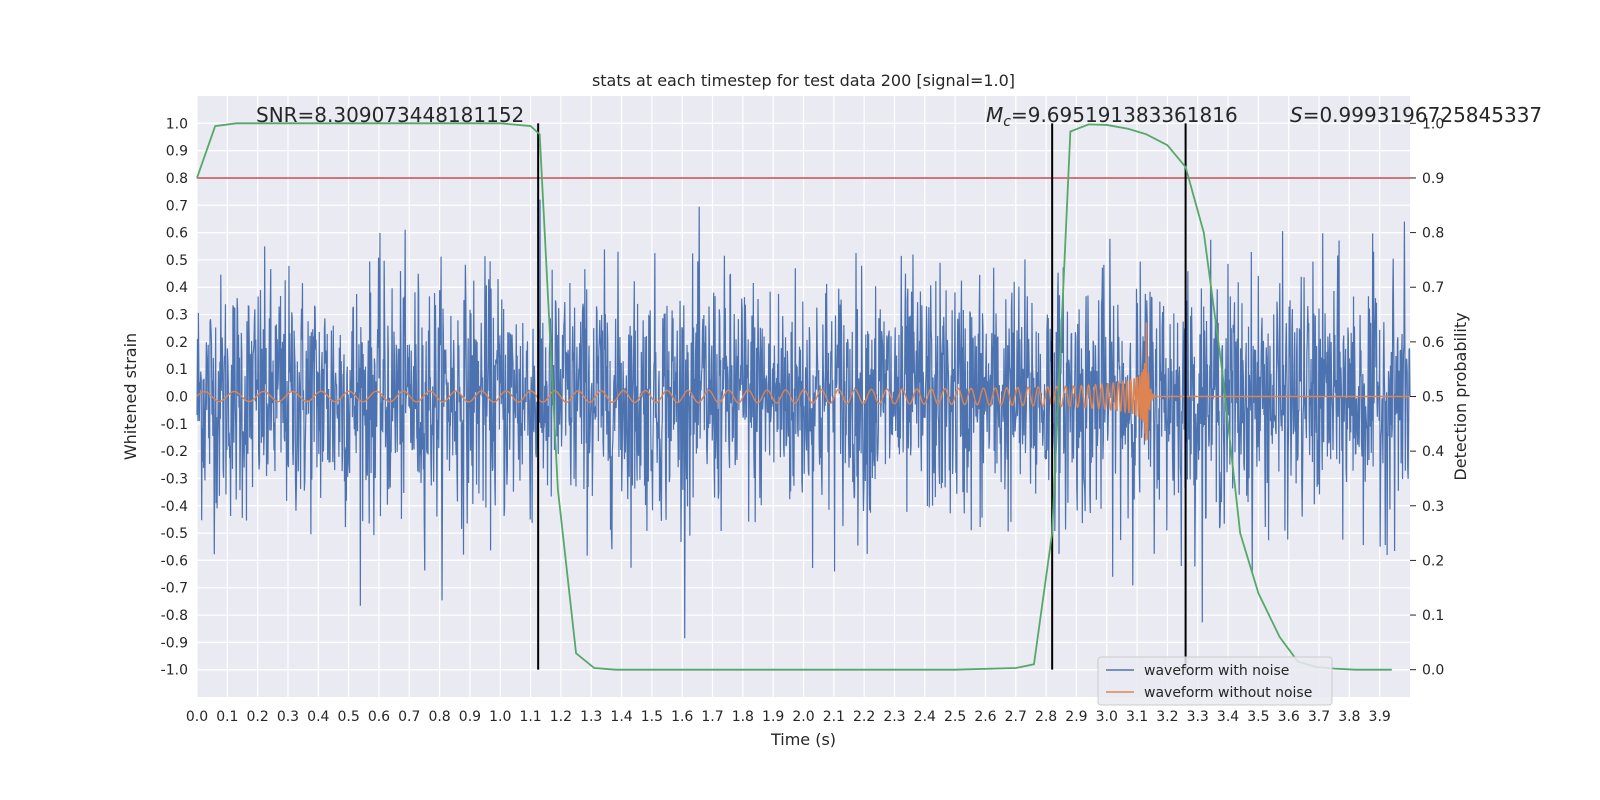 The image size is (1600, 800). Describe the element at coordinates (174, 589) in the screenshot. I see `y-tick-label: -0.7` at that location.